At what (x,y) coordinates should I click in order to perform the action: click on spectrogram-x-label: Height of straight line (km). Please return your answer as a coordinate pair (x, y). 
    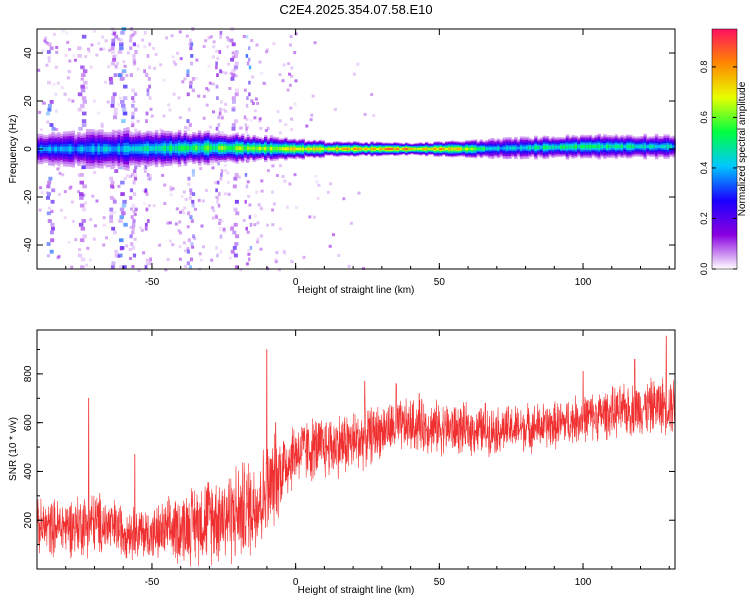
    Looking at the image, I should click on (356, 290).